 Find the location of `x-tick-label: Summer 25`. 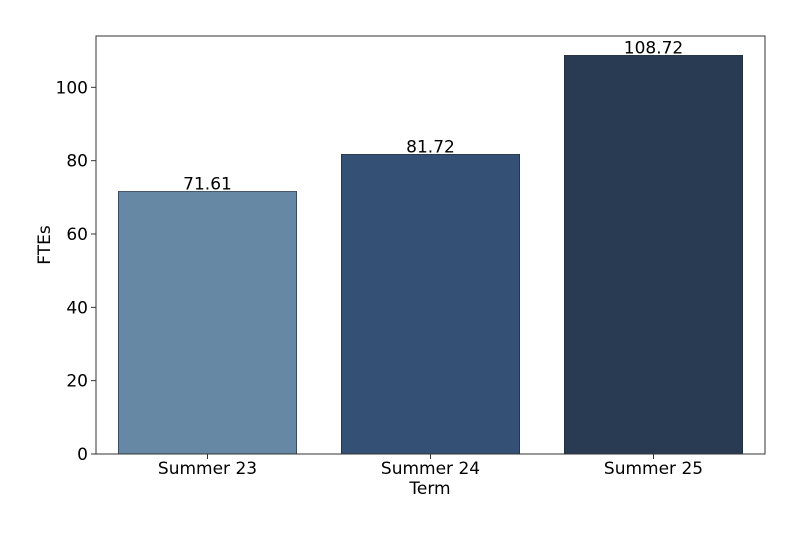

x-tick-label: Summer 25 is located at coordinates (653, 469).